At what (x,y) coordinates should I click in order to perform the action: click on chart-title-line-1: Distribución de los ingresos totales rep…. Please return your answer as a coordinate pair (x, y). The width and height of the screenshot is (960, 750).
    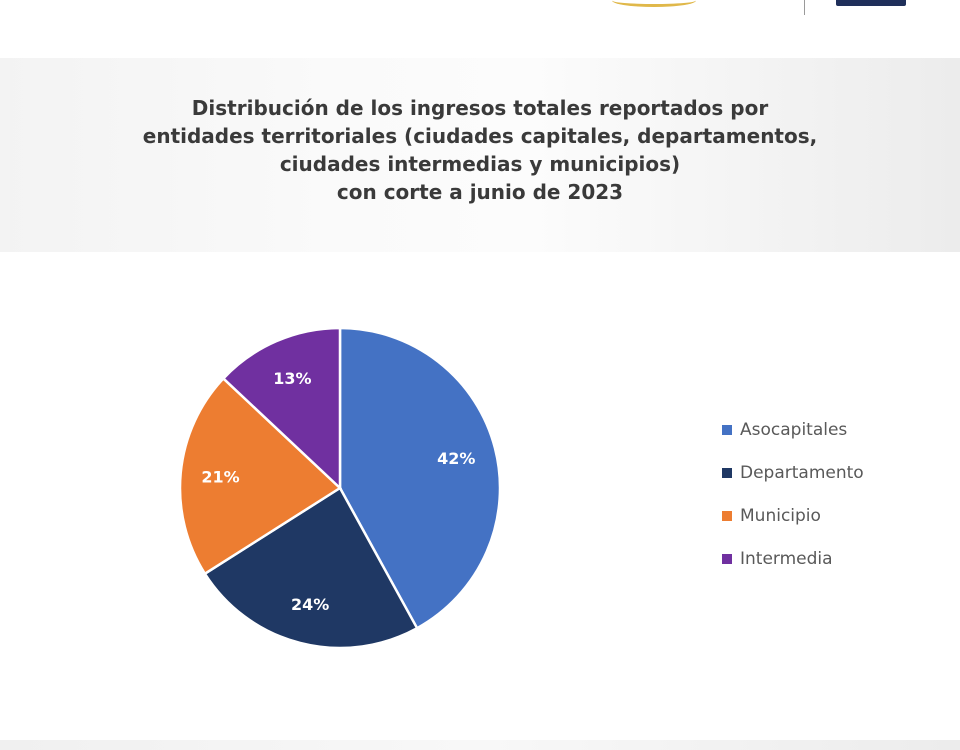
    Looking at the image, I should click on (480, 108).